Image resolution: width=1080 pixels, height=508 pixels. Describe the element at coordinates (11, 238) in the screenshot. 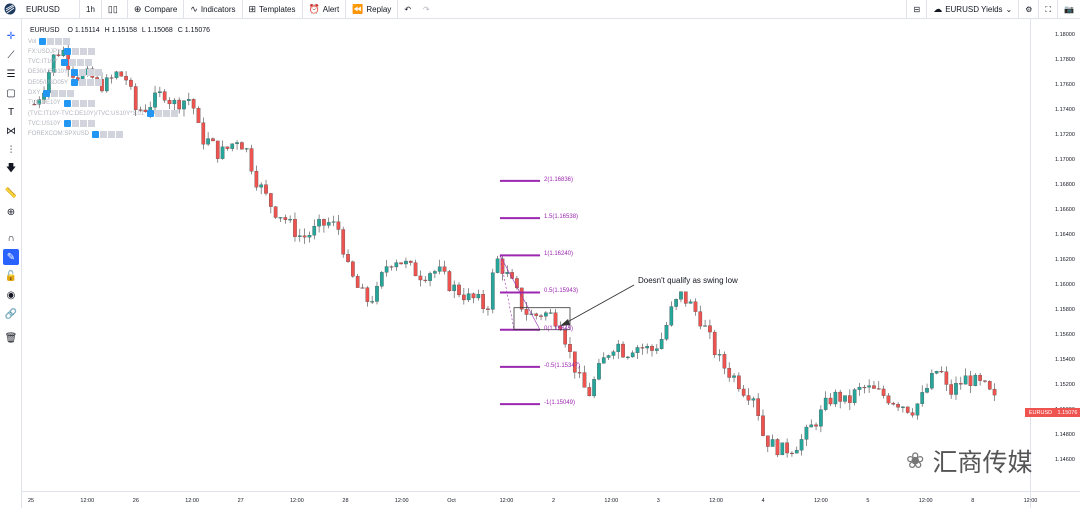

I see `magnet-tool: ∩` at that location.